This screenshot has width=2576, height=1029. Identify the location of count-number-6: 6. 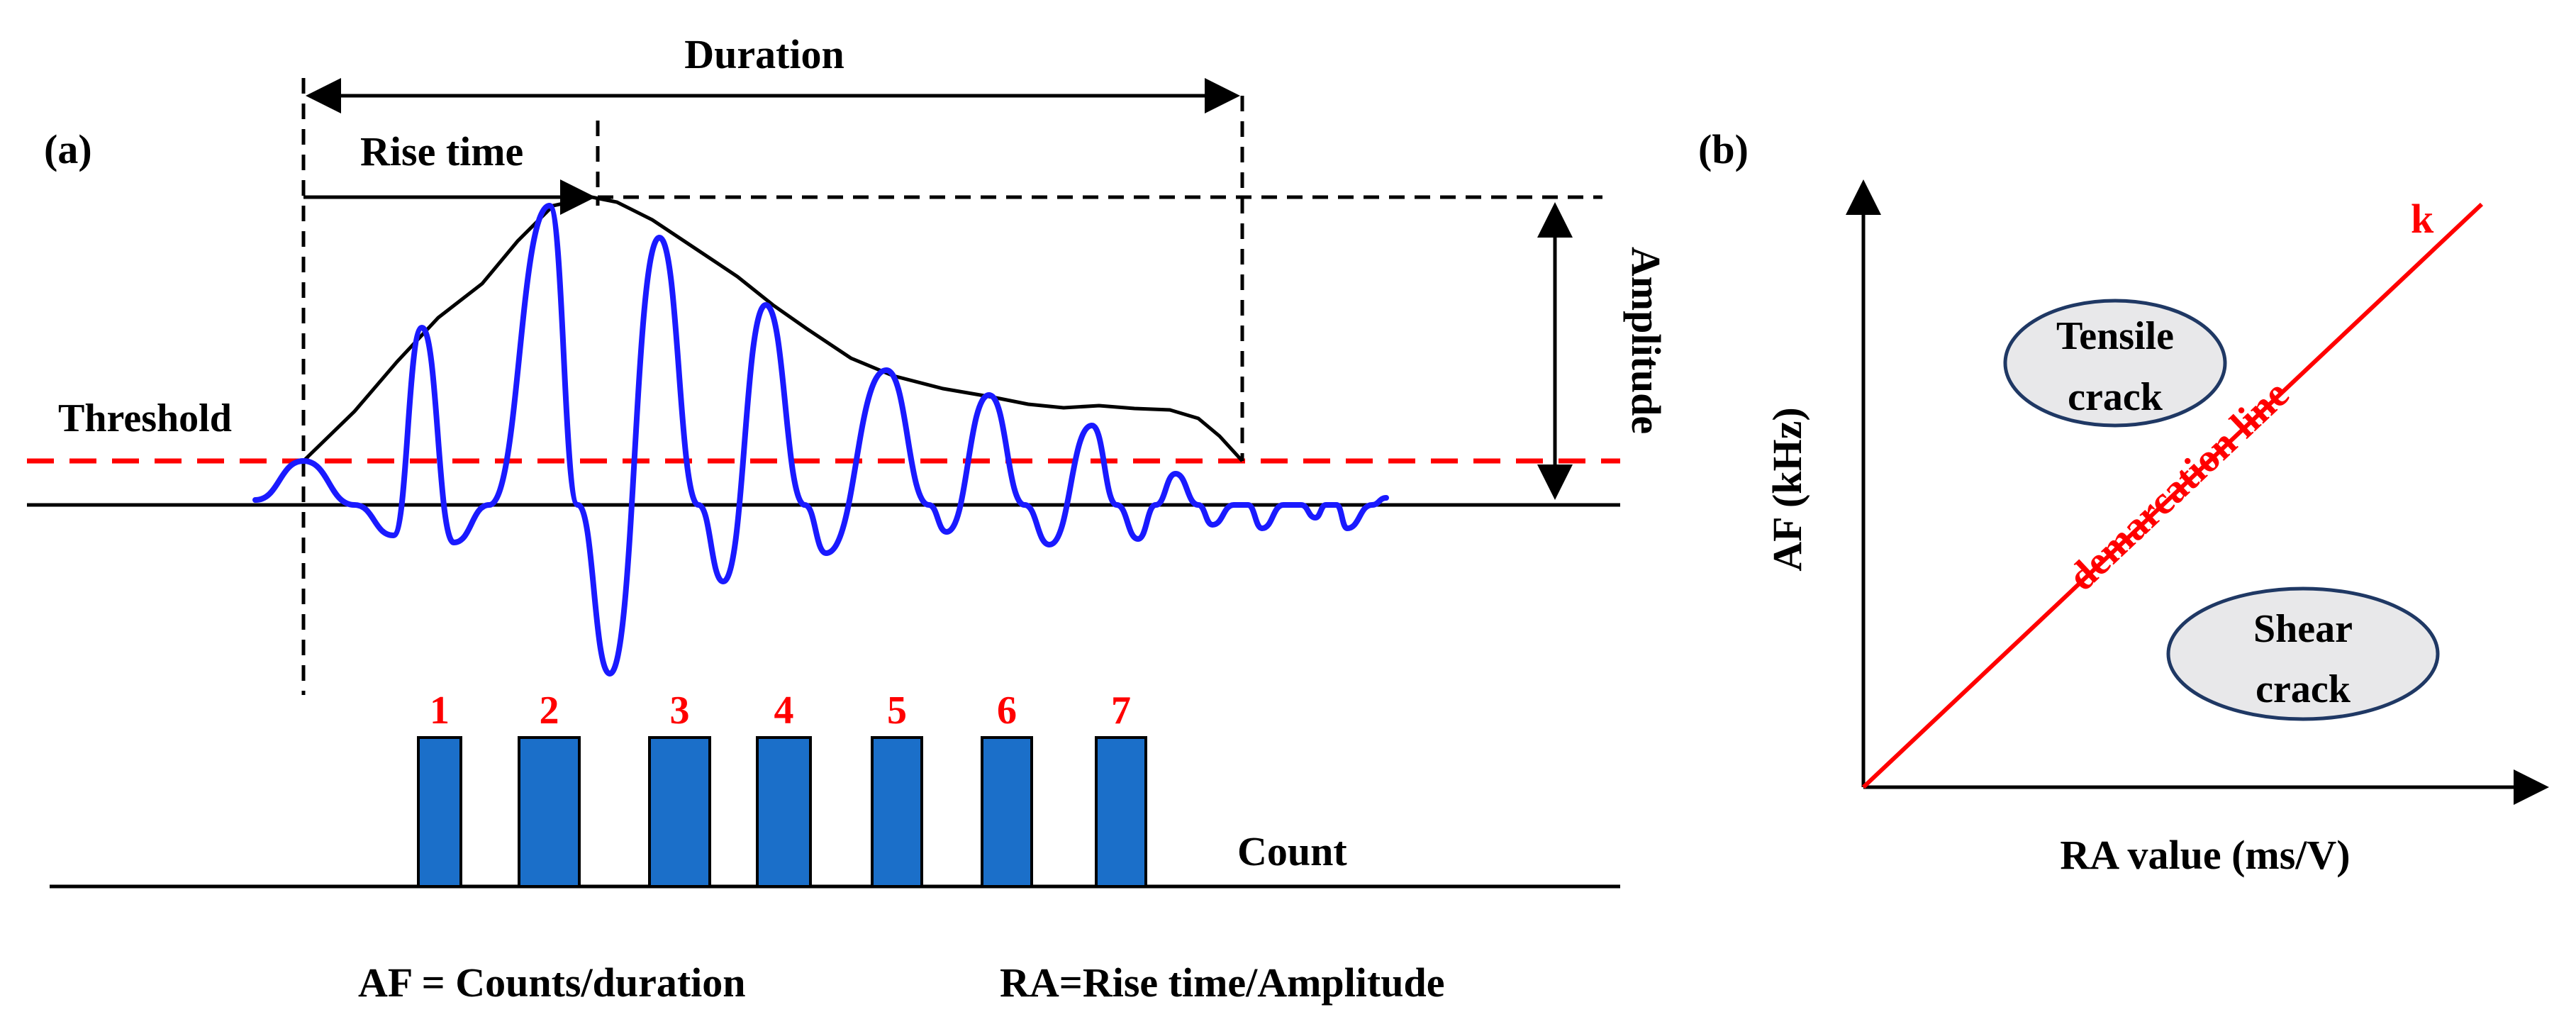
(1007, 711).